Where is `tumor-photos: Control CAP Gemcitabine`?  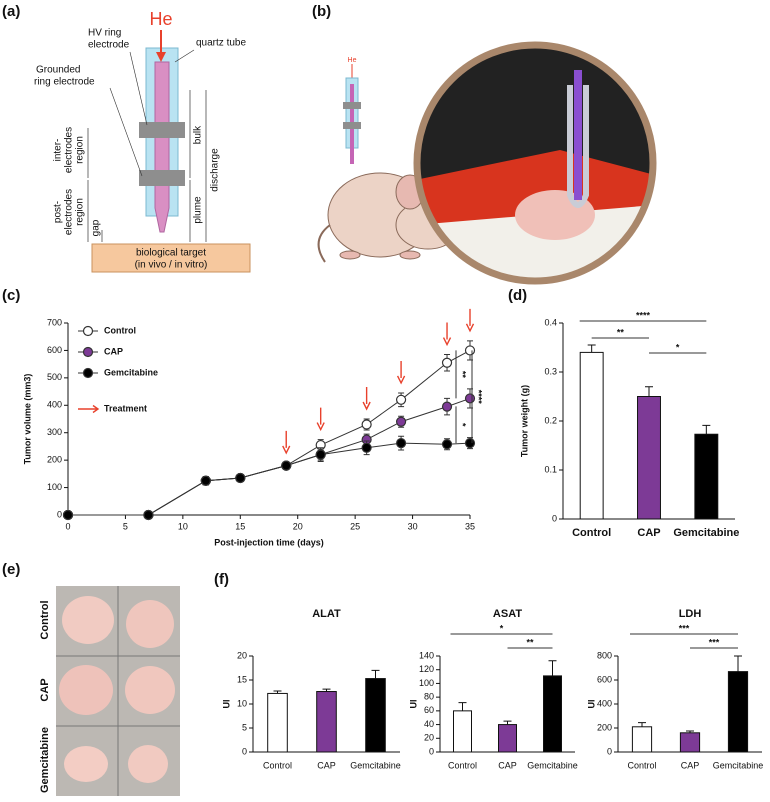 tumor-photos: Control CAP Gemcitabine is located at coordinates (109, 691).